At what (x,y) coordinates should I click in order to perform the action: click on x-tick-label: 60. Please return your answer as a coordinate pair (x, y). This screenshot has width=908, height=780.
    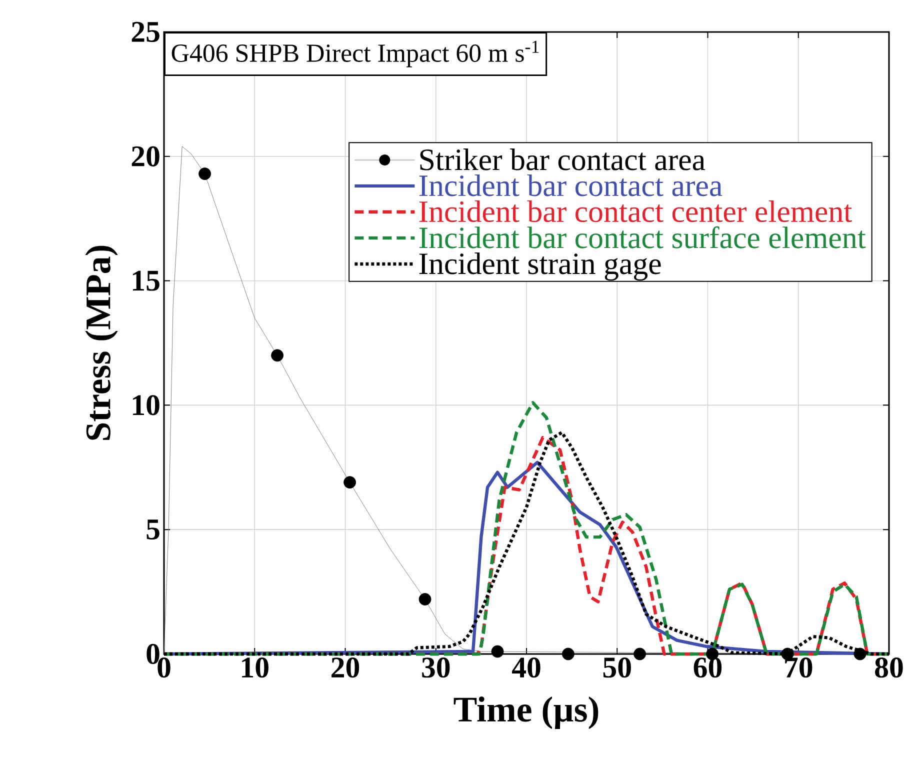
    Looking at the image, I should click on (708, 668).